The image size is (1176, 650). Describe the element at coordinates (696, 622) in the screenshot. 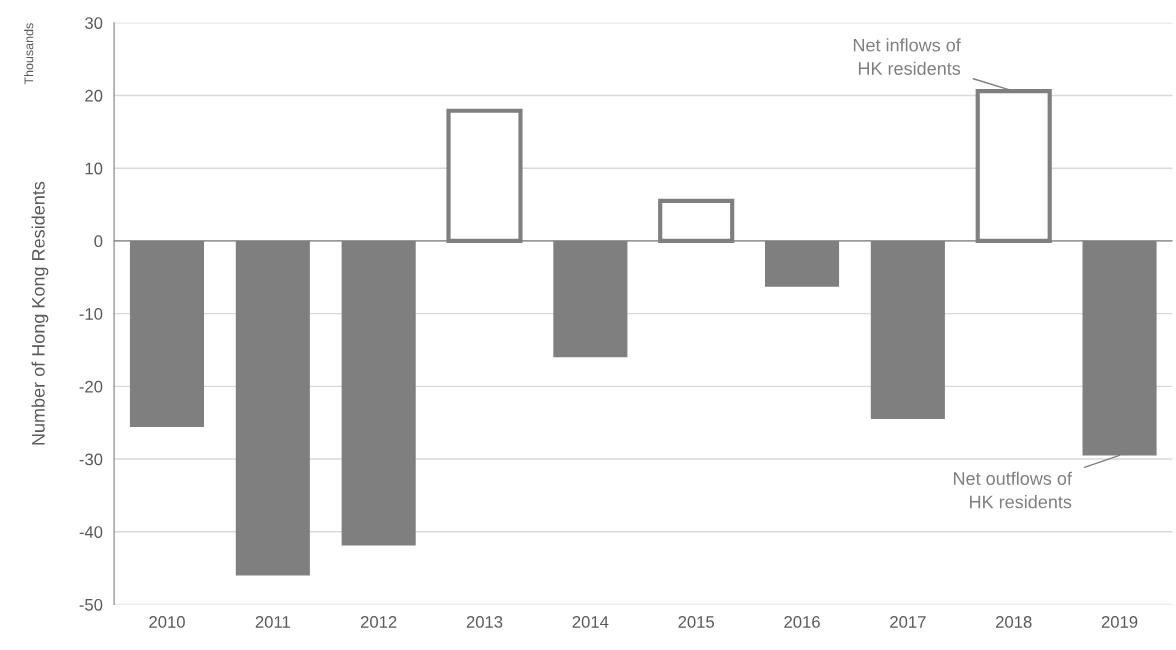

I see `x-tick-label: 2015` at that location.